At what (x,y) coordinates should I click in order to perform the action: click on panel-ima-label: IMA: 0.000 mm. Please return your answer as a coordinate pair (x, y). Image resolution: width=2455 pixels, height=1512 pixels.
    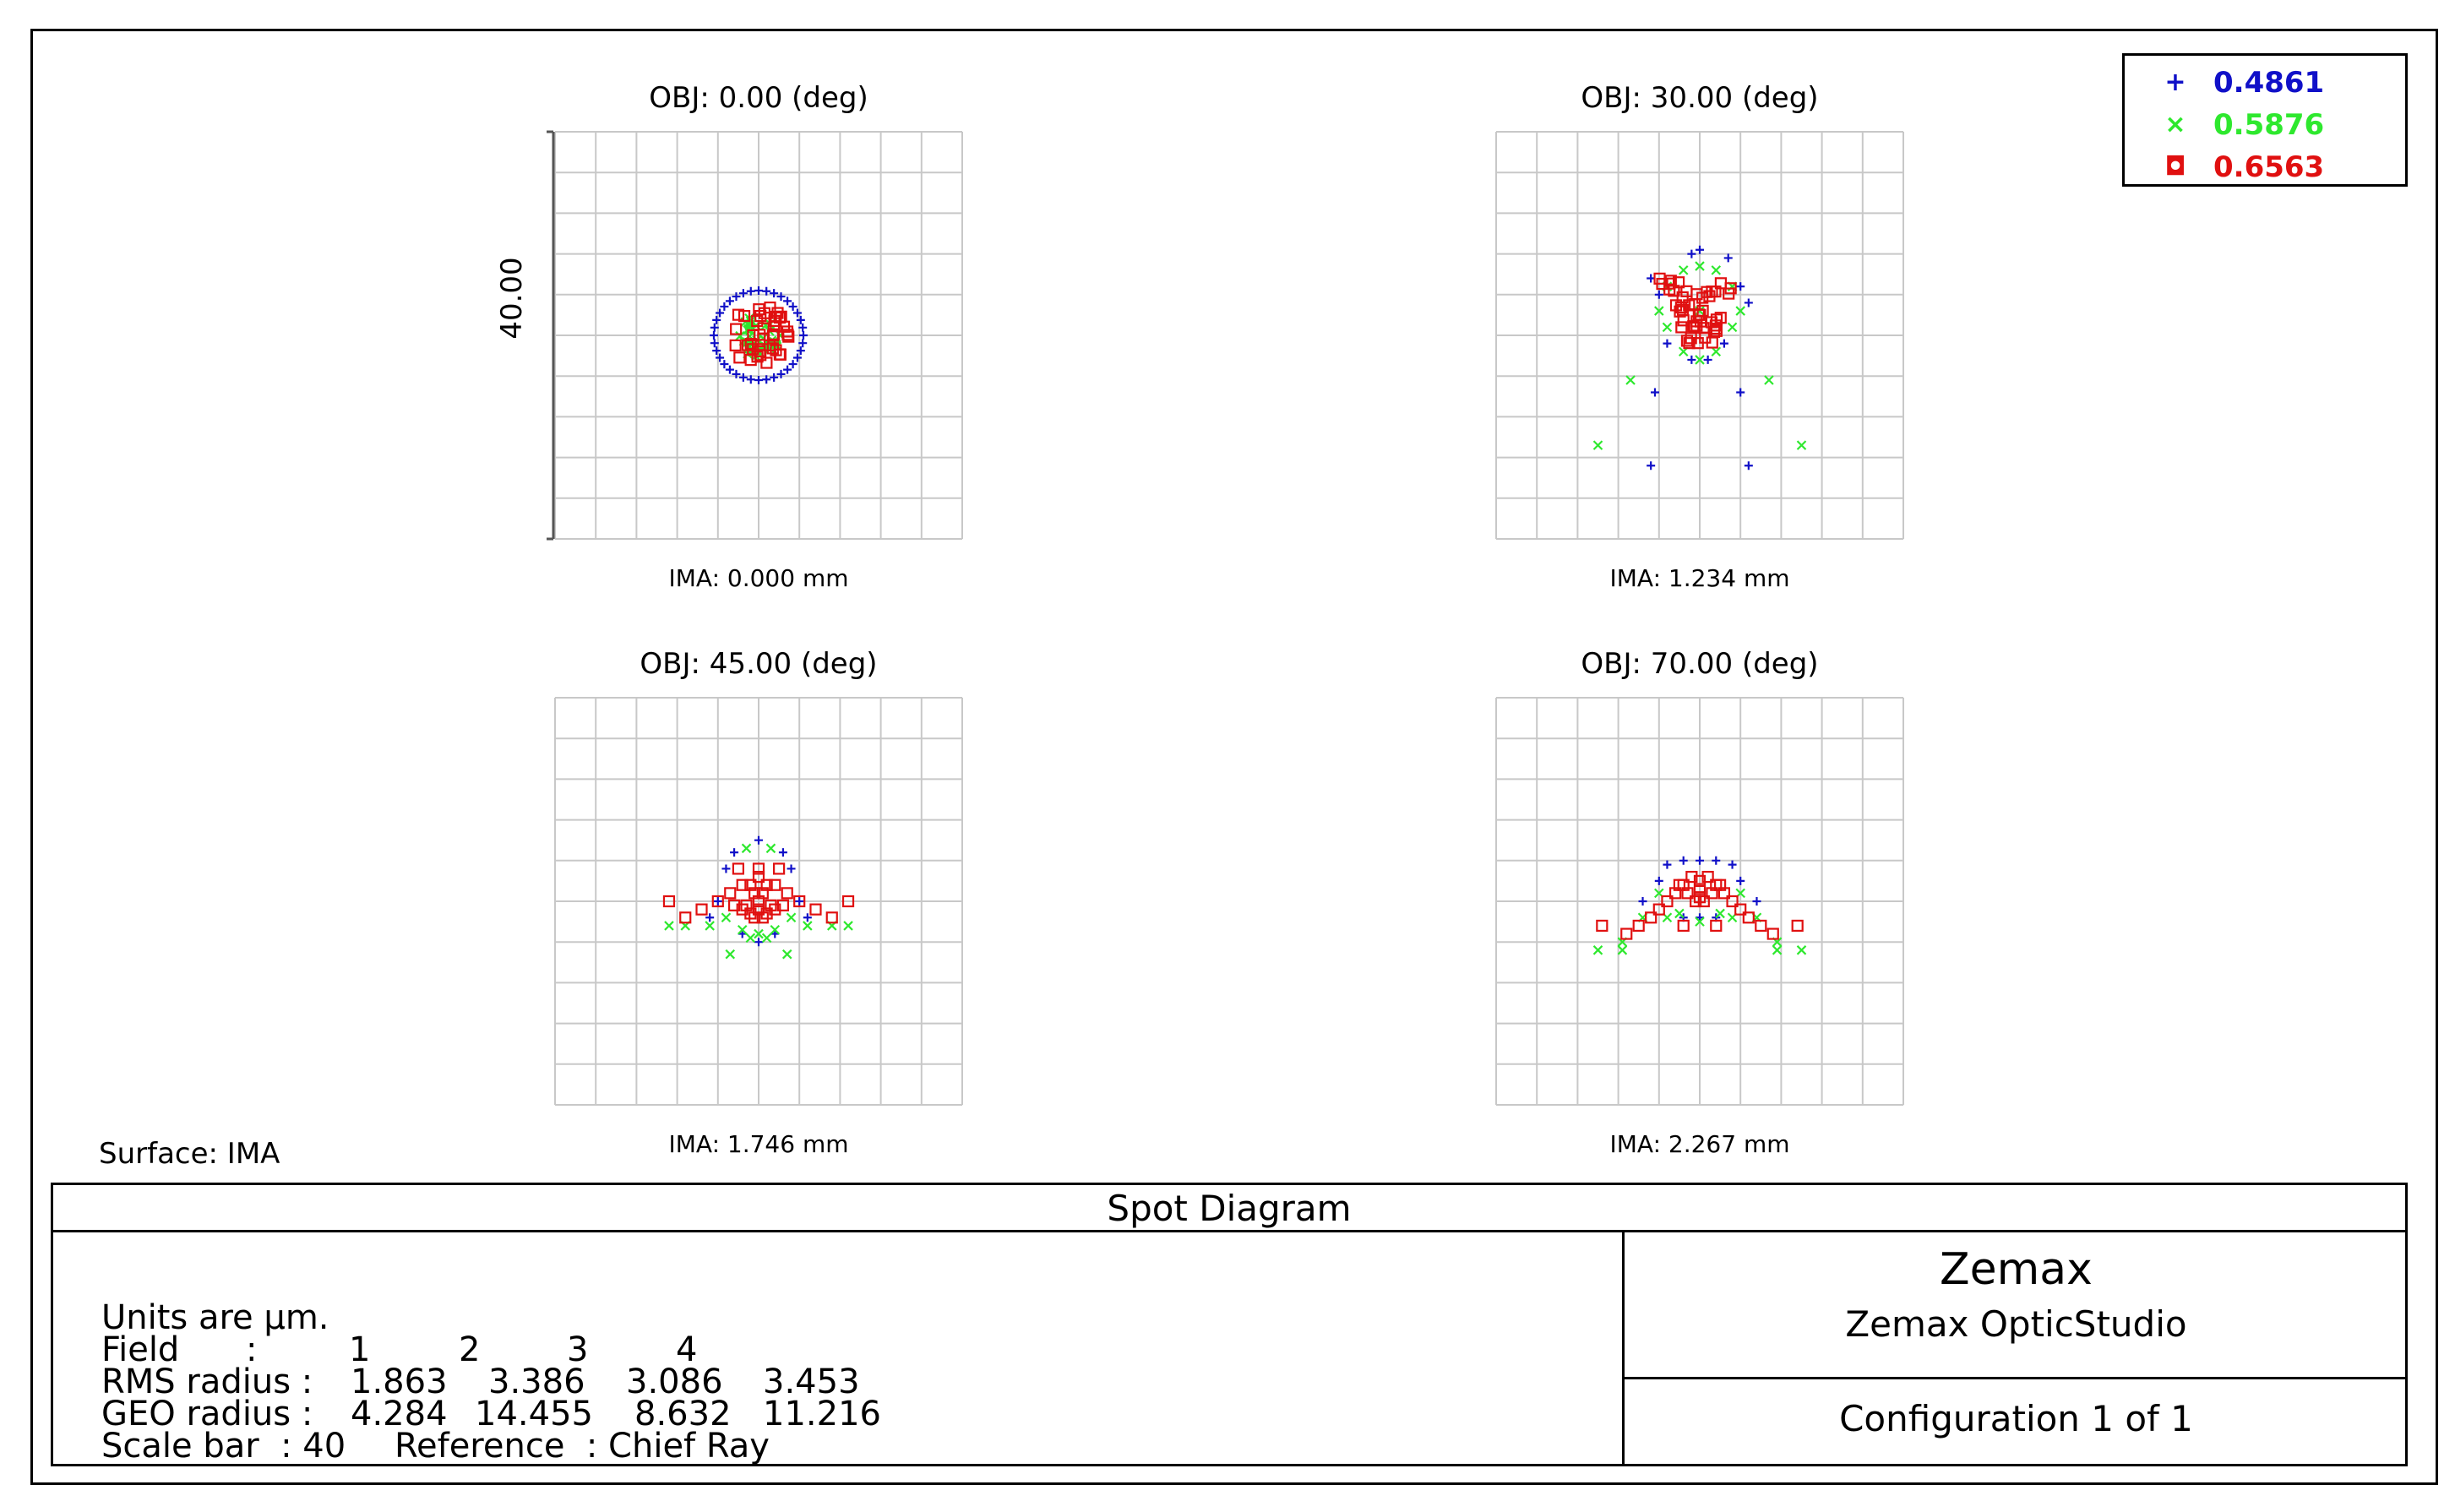
    Looking at the image, I should click on (758, 578).